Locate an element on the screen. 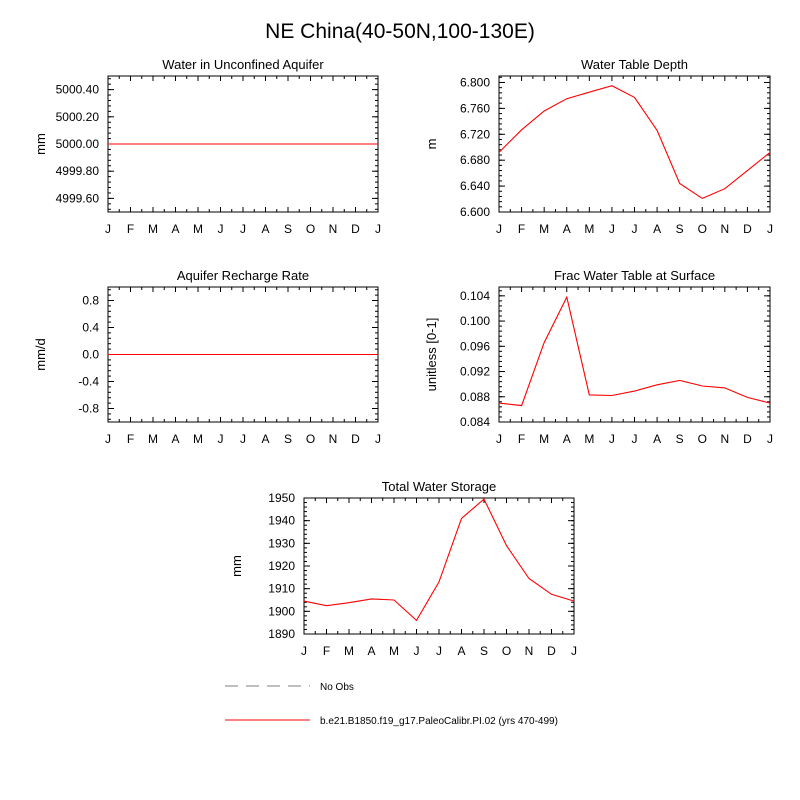 The width and height of the screenshot is (800, 800). y-tick-label: 6.640 is located at coordinates (475, 186).